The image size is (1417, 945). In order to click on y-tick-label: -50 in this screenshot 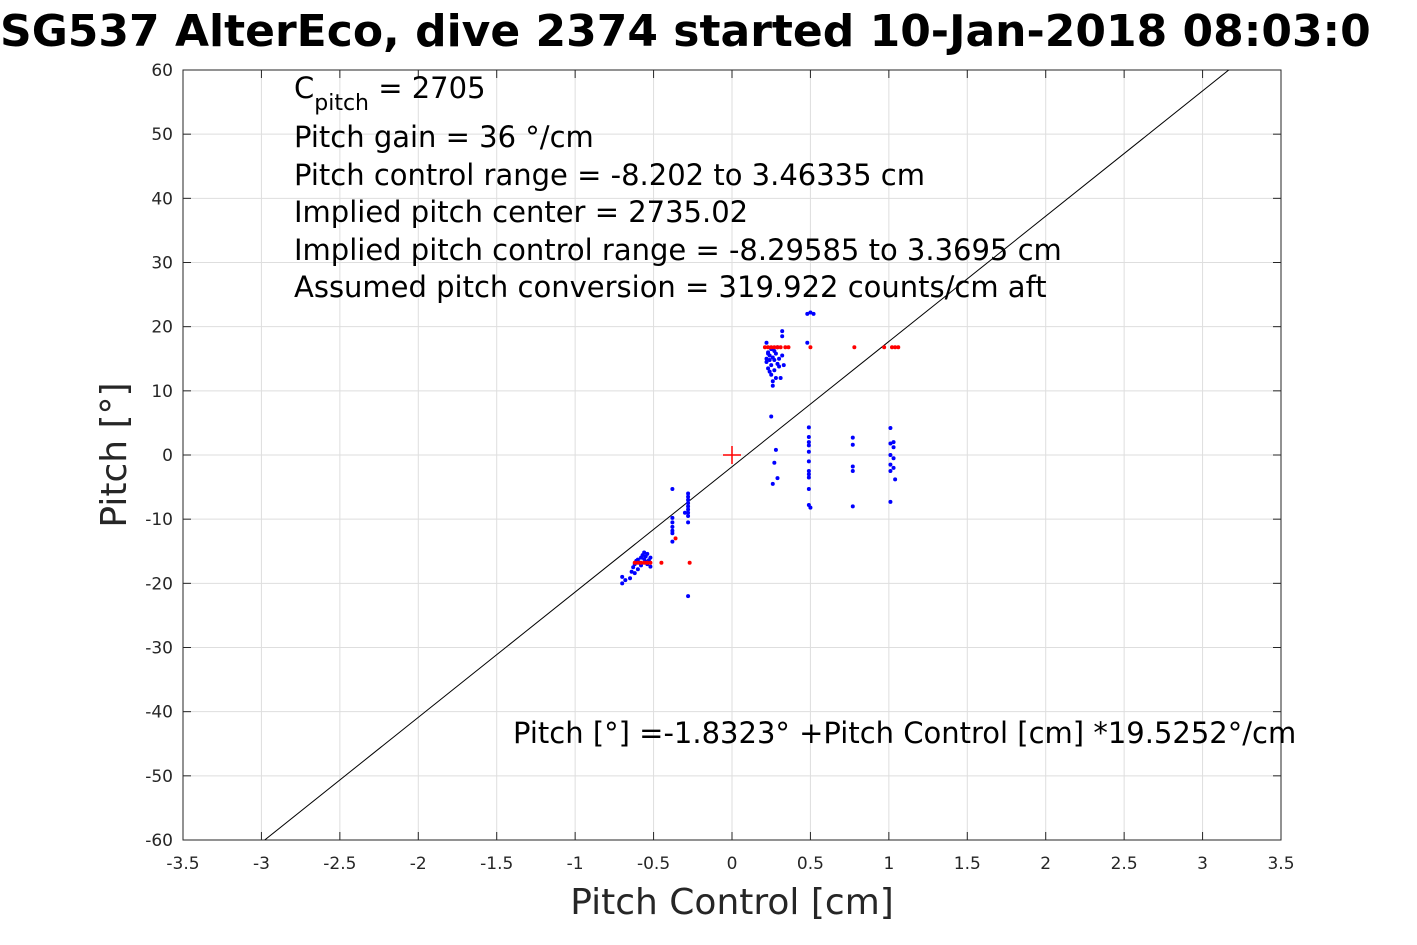, I will do `click(159, 777)`.